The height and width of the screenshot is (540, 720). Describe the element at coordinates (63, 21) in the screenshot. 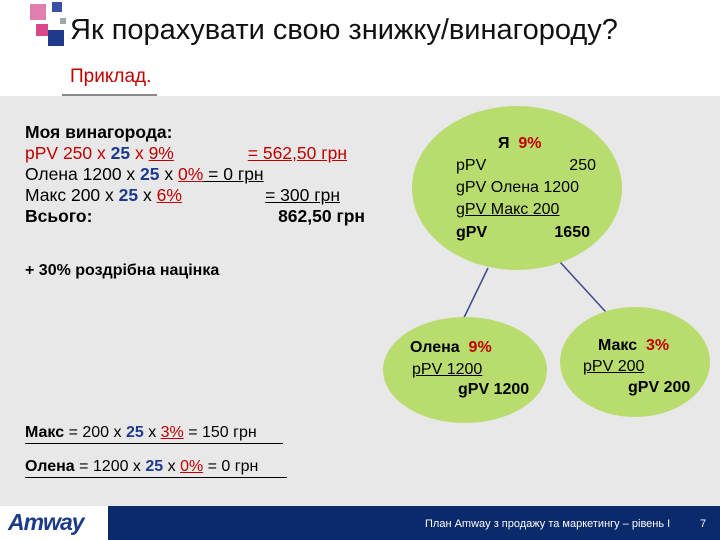

I see `decor-square-gray` at that location.